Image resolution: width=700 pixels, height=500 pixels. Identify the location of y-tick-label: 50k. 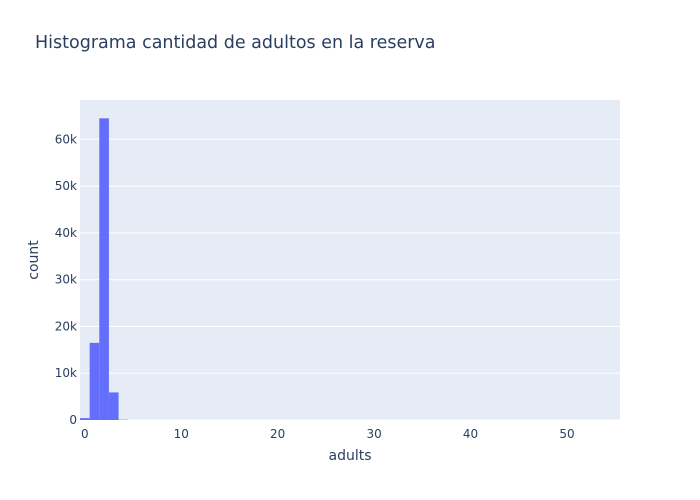
(66, 186).